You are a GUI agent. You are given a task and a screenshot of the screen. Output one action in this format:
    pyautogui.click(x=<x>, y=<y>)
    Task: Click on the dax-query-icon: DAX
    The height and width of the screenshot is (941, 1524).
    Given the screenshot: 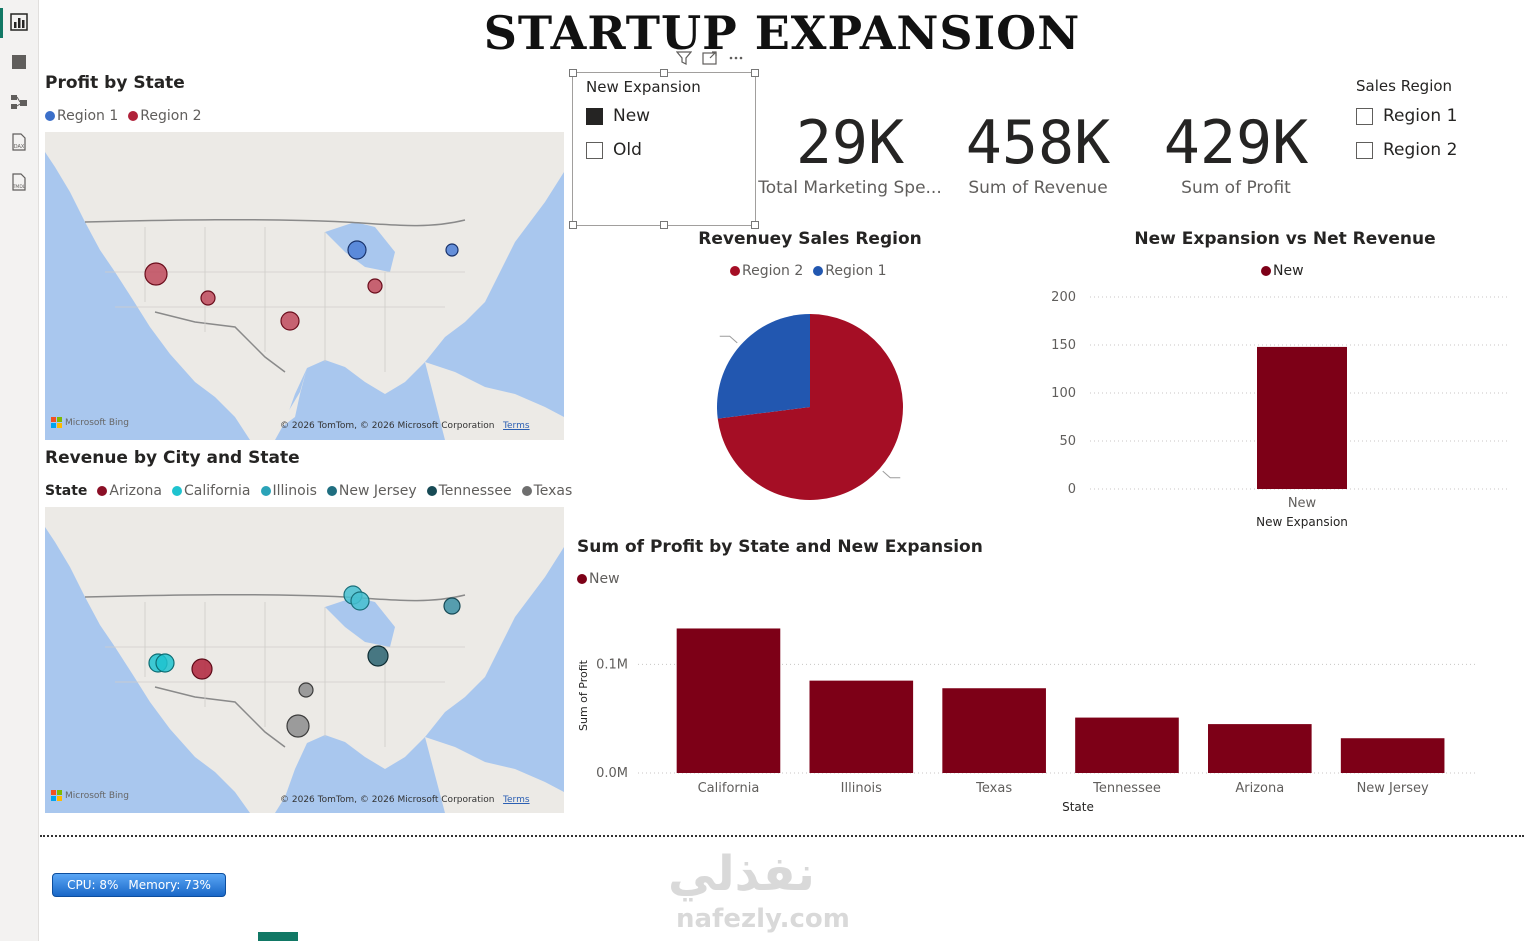 What is the action you would take?
    pyautogui.click(x=19, y=142)
    